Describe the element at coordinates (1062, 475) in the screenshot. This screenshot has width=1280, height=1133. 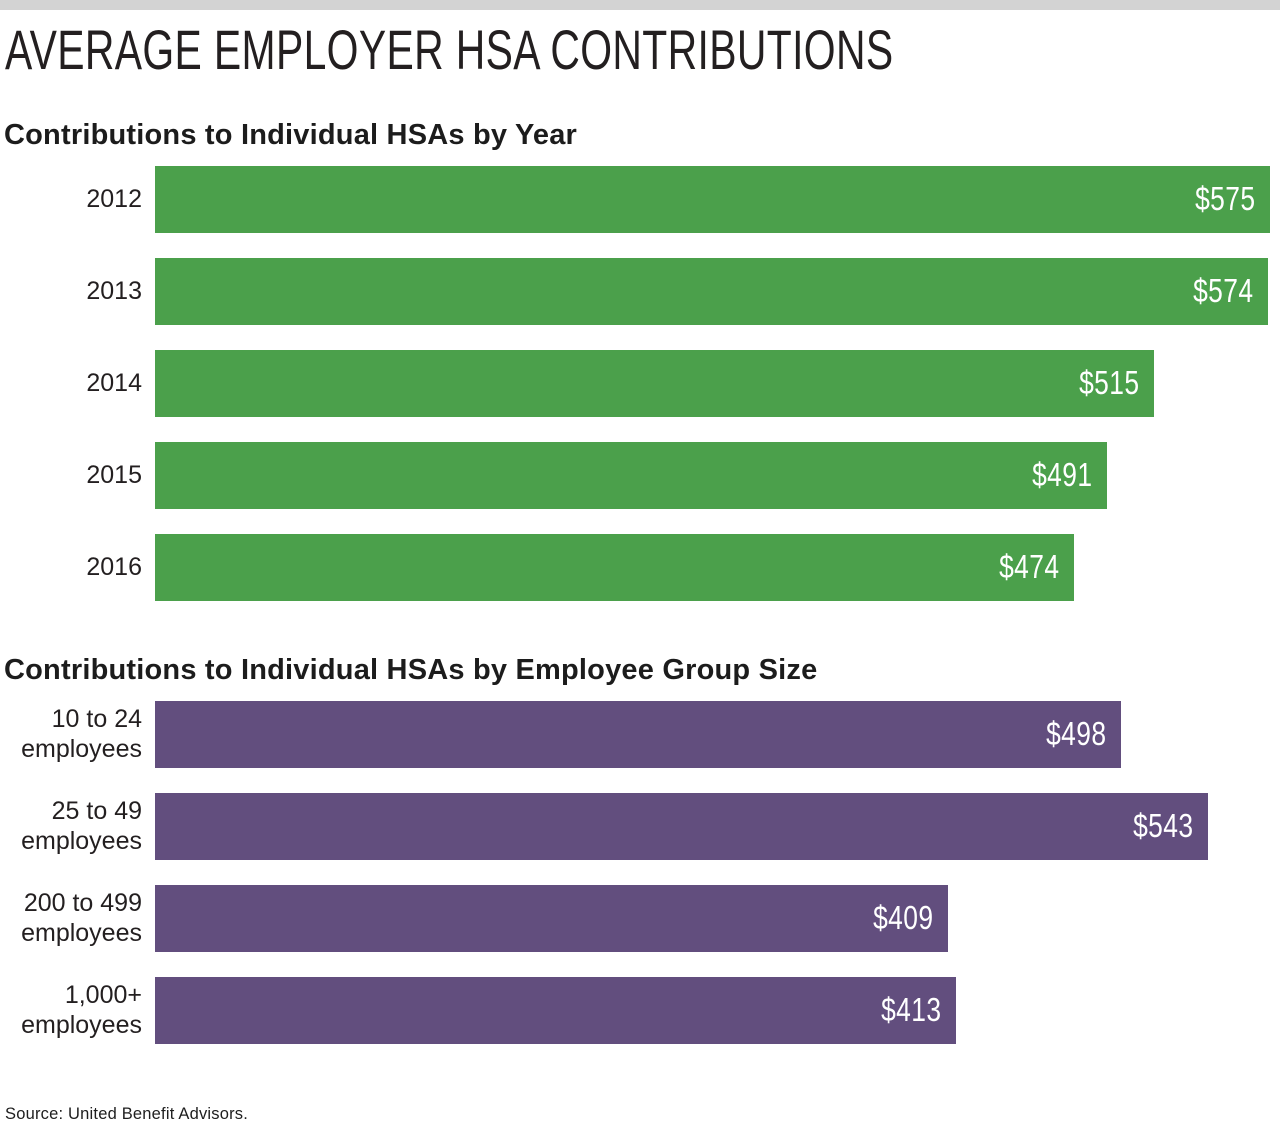
I see `value-label: $491` at that location.